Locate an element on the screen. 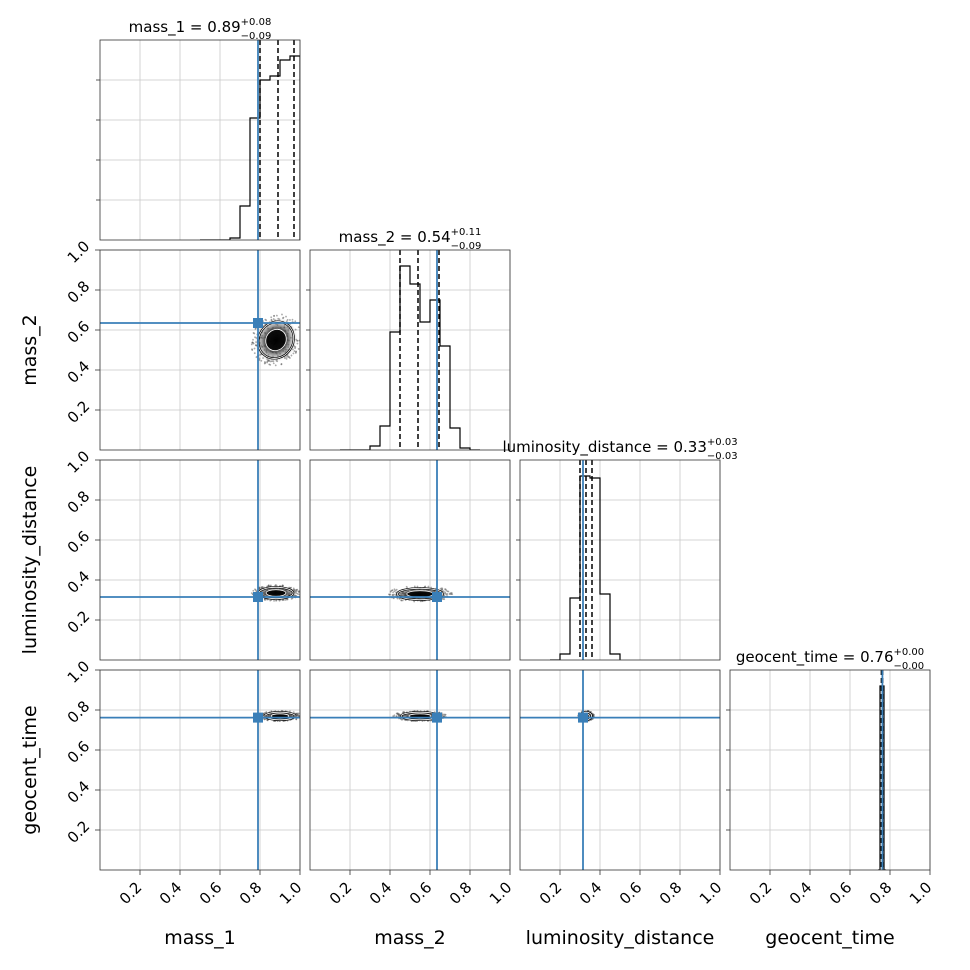 The image size is (970, 970). title-median: 0.54 is located at coordinates (433, 237).